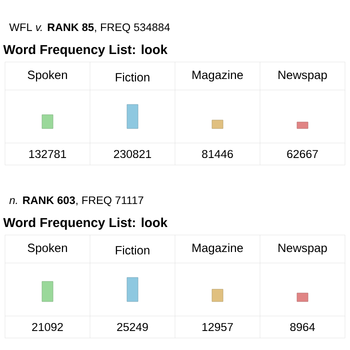 This screenshot has width=350, height=350. What do you see at coordinates (47, 154) in the screenshot?
I see `data-label: 132781` at bounding box center [47, 154].